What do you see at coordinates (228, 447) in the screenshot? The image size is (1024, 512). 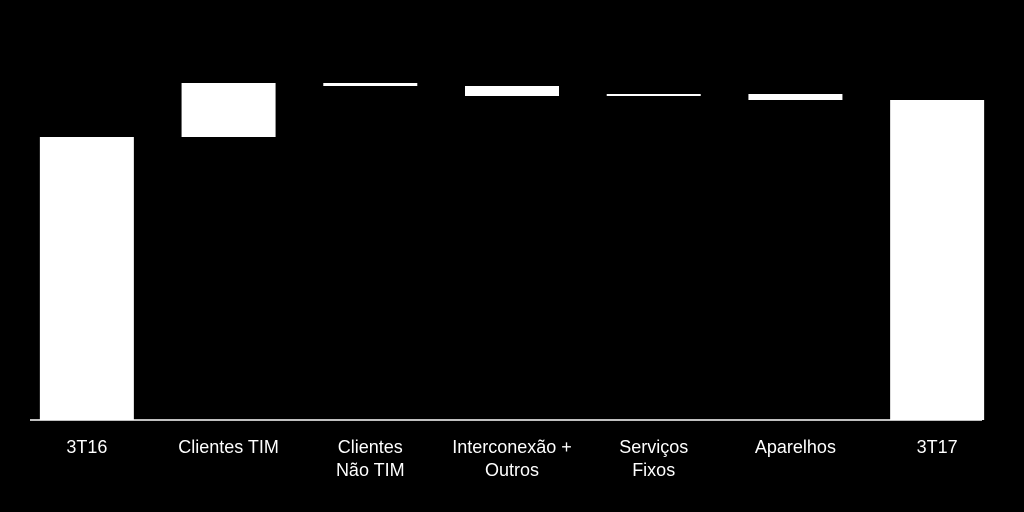 I see `x-tick-label: Clientes TIM` at bounding box center [228, 447].